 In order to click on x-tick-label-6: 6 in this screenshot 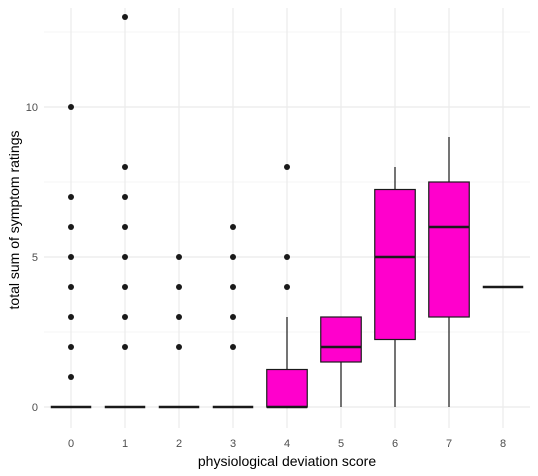, I will do `click(395, 444)`.